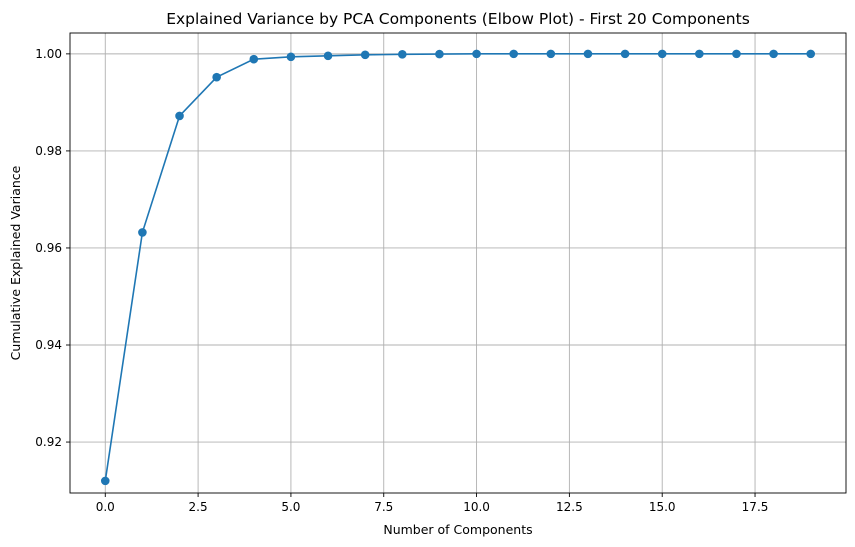 This screenshot has height=547, width=855. What do you see at coordinates (48, 248) in the screenshot?
I see `y-tick-label: 0.96` at bounding box center [48, 248].